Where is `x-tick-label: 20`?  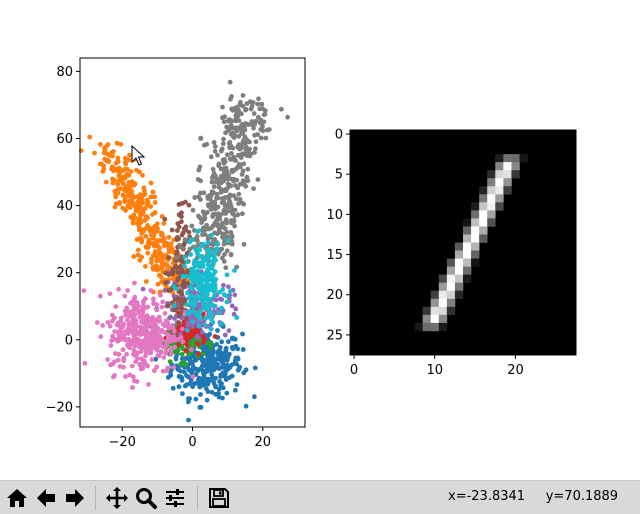 x-tick-label: 20 is located at coordinates (263, 442).